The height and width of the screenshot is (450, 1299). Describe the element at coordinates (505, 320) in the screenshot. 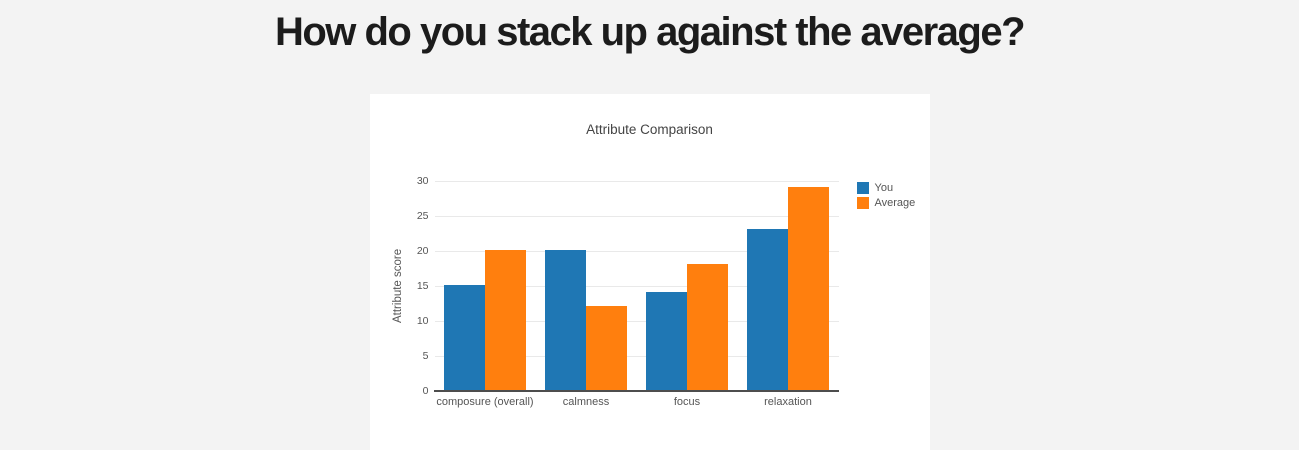

I see `bar-average-composure-overall` at that location.